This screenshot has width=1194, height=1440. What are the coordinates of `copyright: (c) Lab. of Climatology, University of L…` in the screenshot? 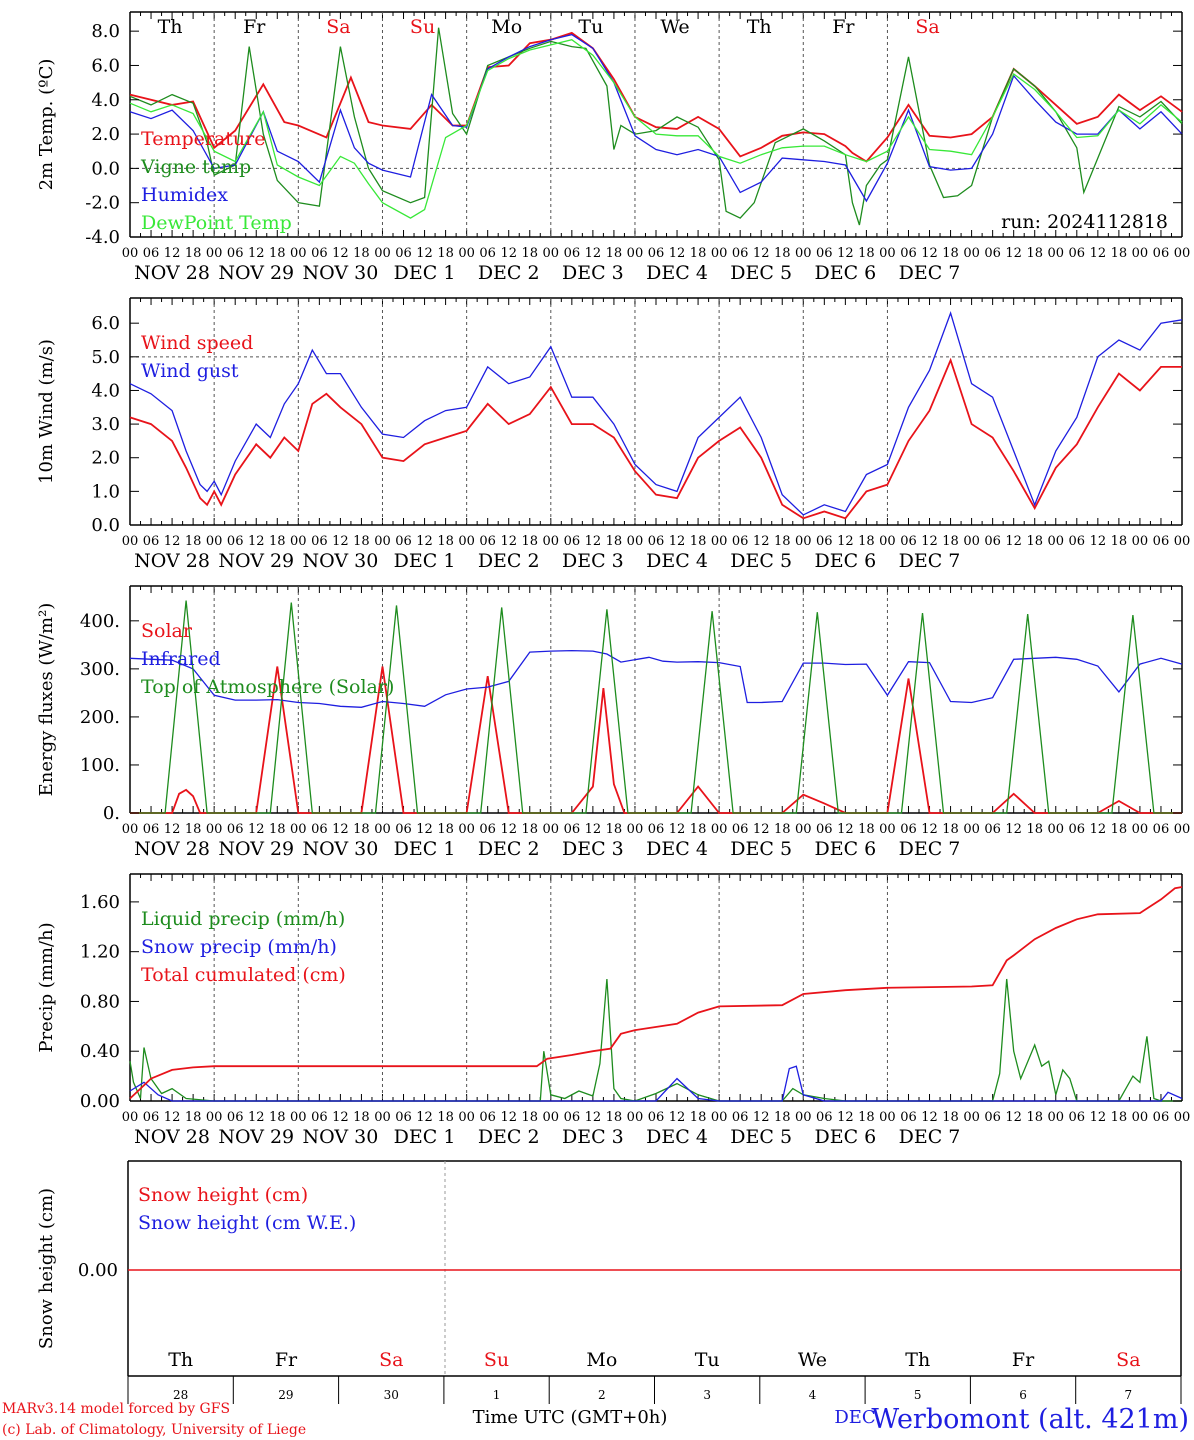 It's located at (154, 1430).